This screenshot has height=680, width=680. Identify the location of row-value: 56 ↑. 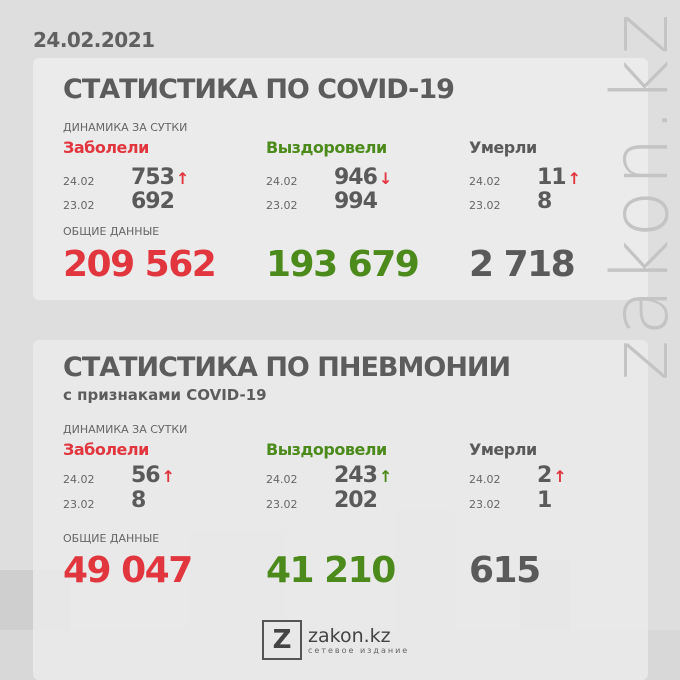
(153, 475).